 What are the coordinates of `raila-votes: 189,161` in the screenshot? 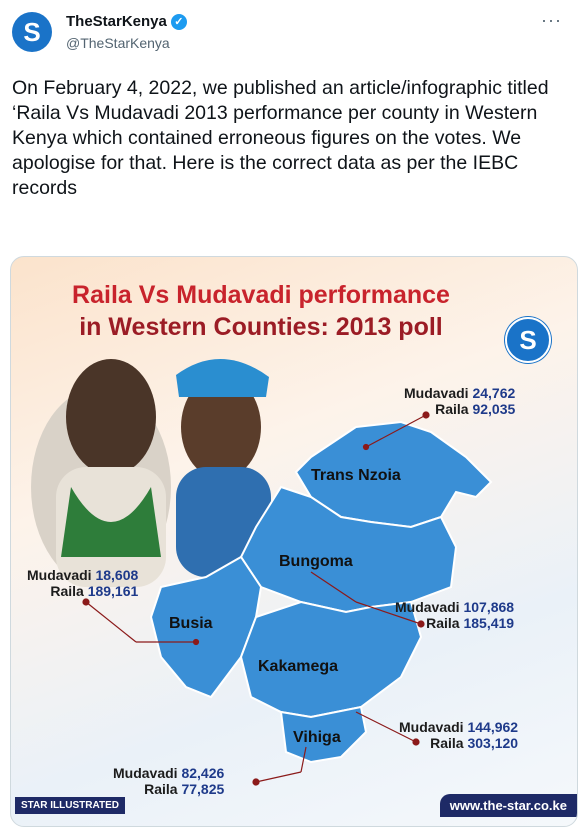 It's located at (113, 591).